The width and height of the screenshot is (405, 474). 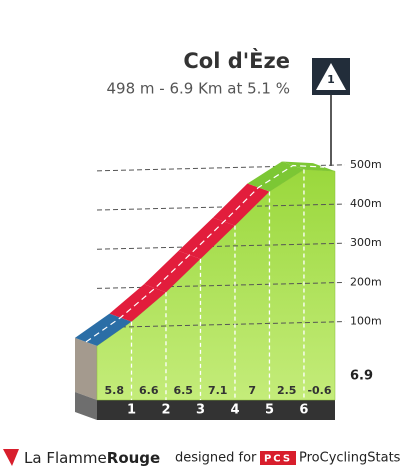 I want to click on gradient-label: 6.5, so click(x=183, y=390).